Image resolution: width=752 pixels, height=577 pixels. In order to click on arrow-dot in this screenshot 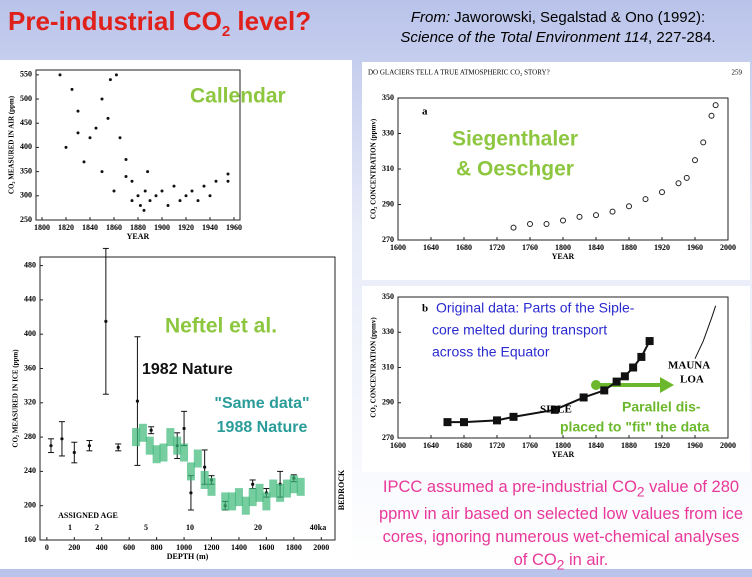, I will do `click(596, 385)`.